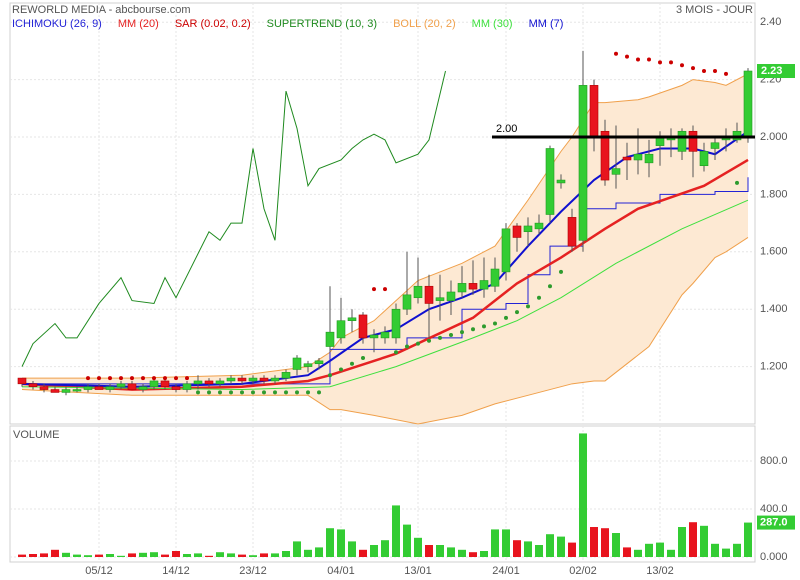  Describe the element at coordinates (774, 509) in the screenshot. I see `y-tick-label: 400.0` at that location.